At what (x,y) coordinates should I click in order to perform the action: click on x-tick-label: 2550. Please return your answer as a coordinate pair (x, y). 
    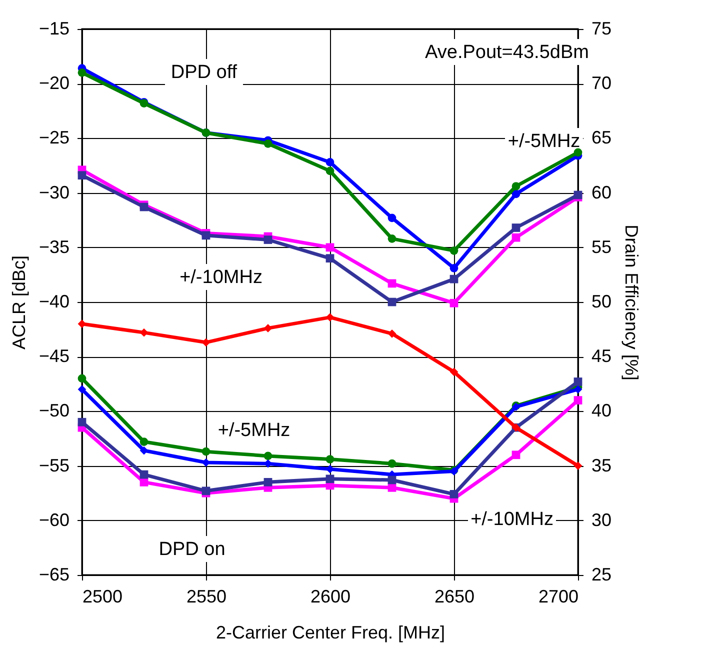
    Looking at the image, I should click on (206, 596).